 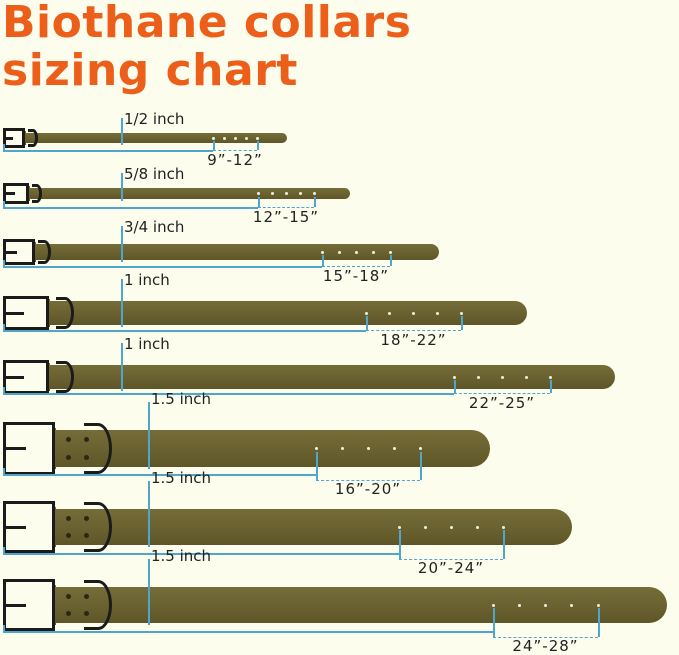 I want to click on size-range-label: 12”-15”, so click(x=286, y=217).